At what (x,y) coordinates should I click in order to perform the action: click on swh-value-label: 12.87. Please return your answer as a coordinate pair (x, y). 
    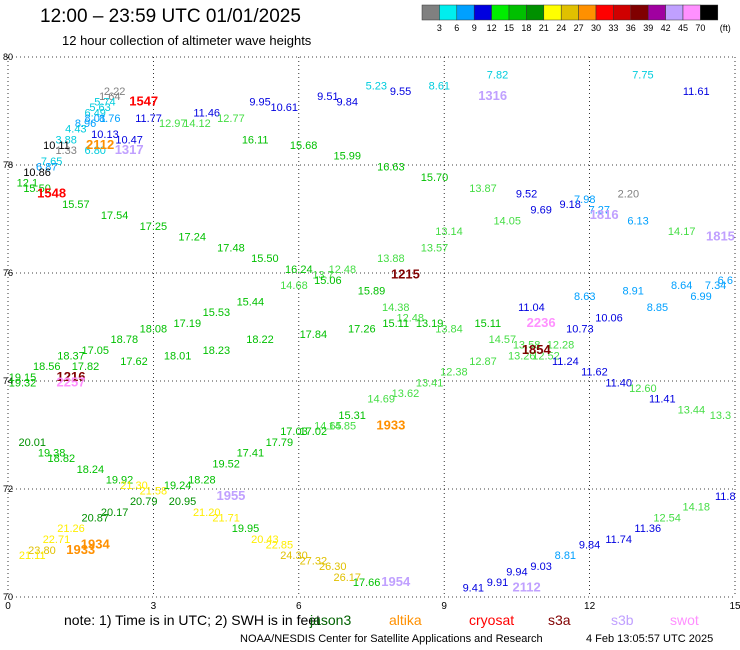
    Looking at the image, I should click on (483, 362).